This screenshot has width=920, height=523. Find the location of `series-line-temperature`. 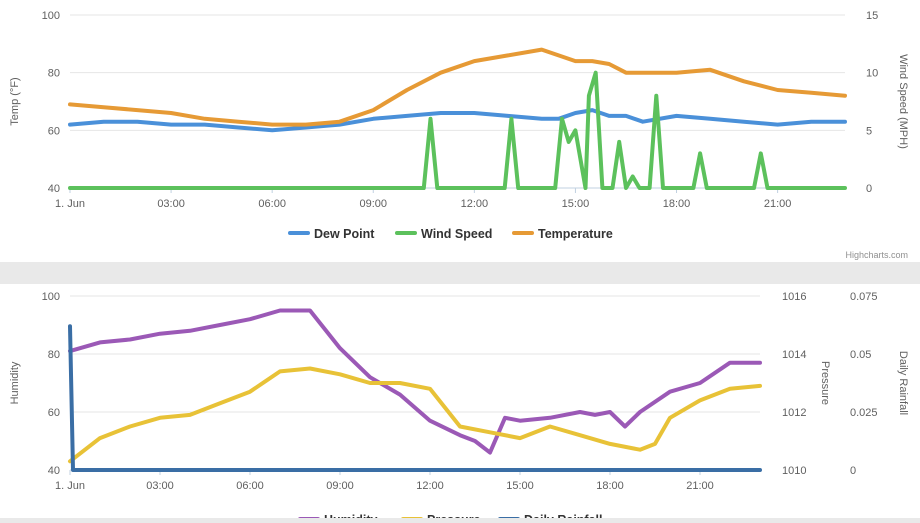

series-line-temperature is located at coordinates (457, 87).